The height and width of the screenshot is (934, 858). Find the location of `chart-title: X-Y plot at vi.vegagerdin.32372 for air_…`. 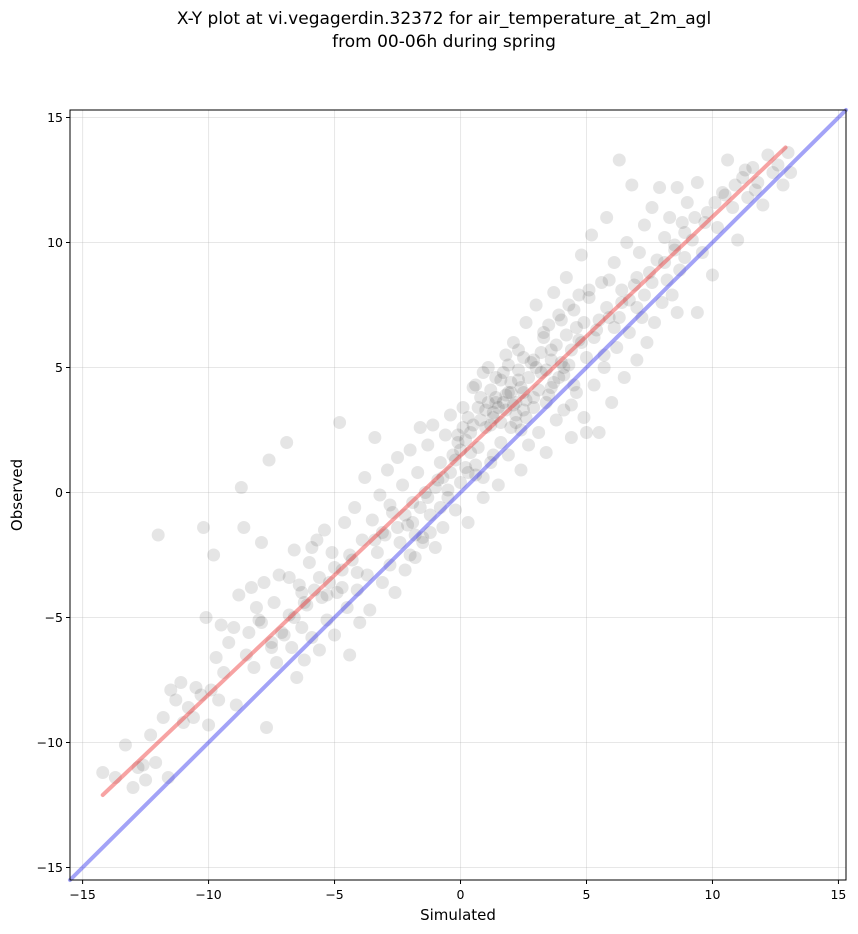

chart-title: X-Y plot at vi.vegagerdin.32372 for air_… is located at coordinates (444, 19).